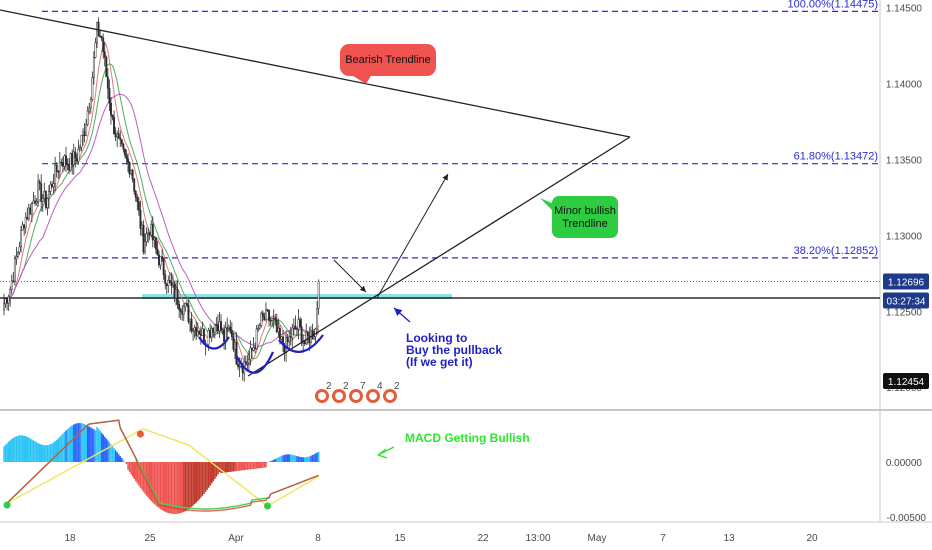  I want to click on bullish-callout-label-2: Trendline, so click(584, 224).